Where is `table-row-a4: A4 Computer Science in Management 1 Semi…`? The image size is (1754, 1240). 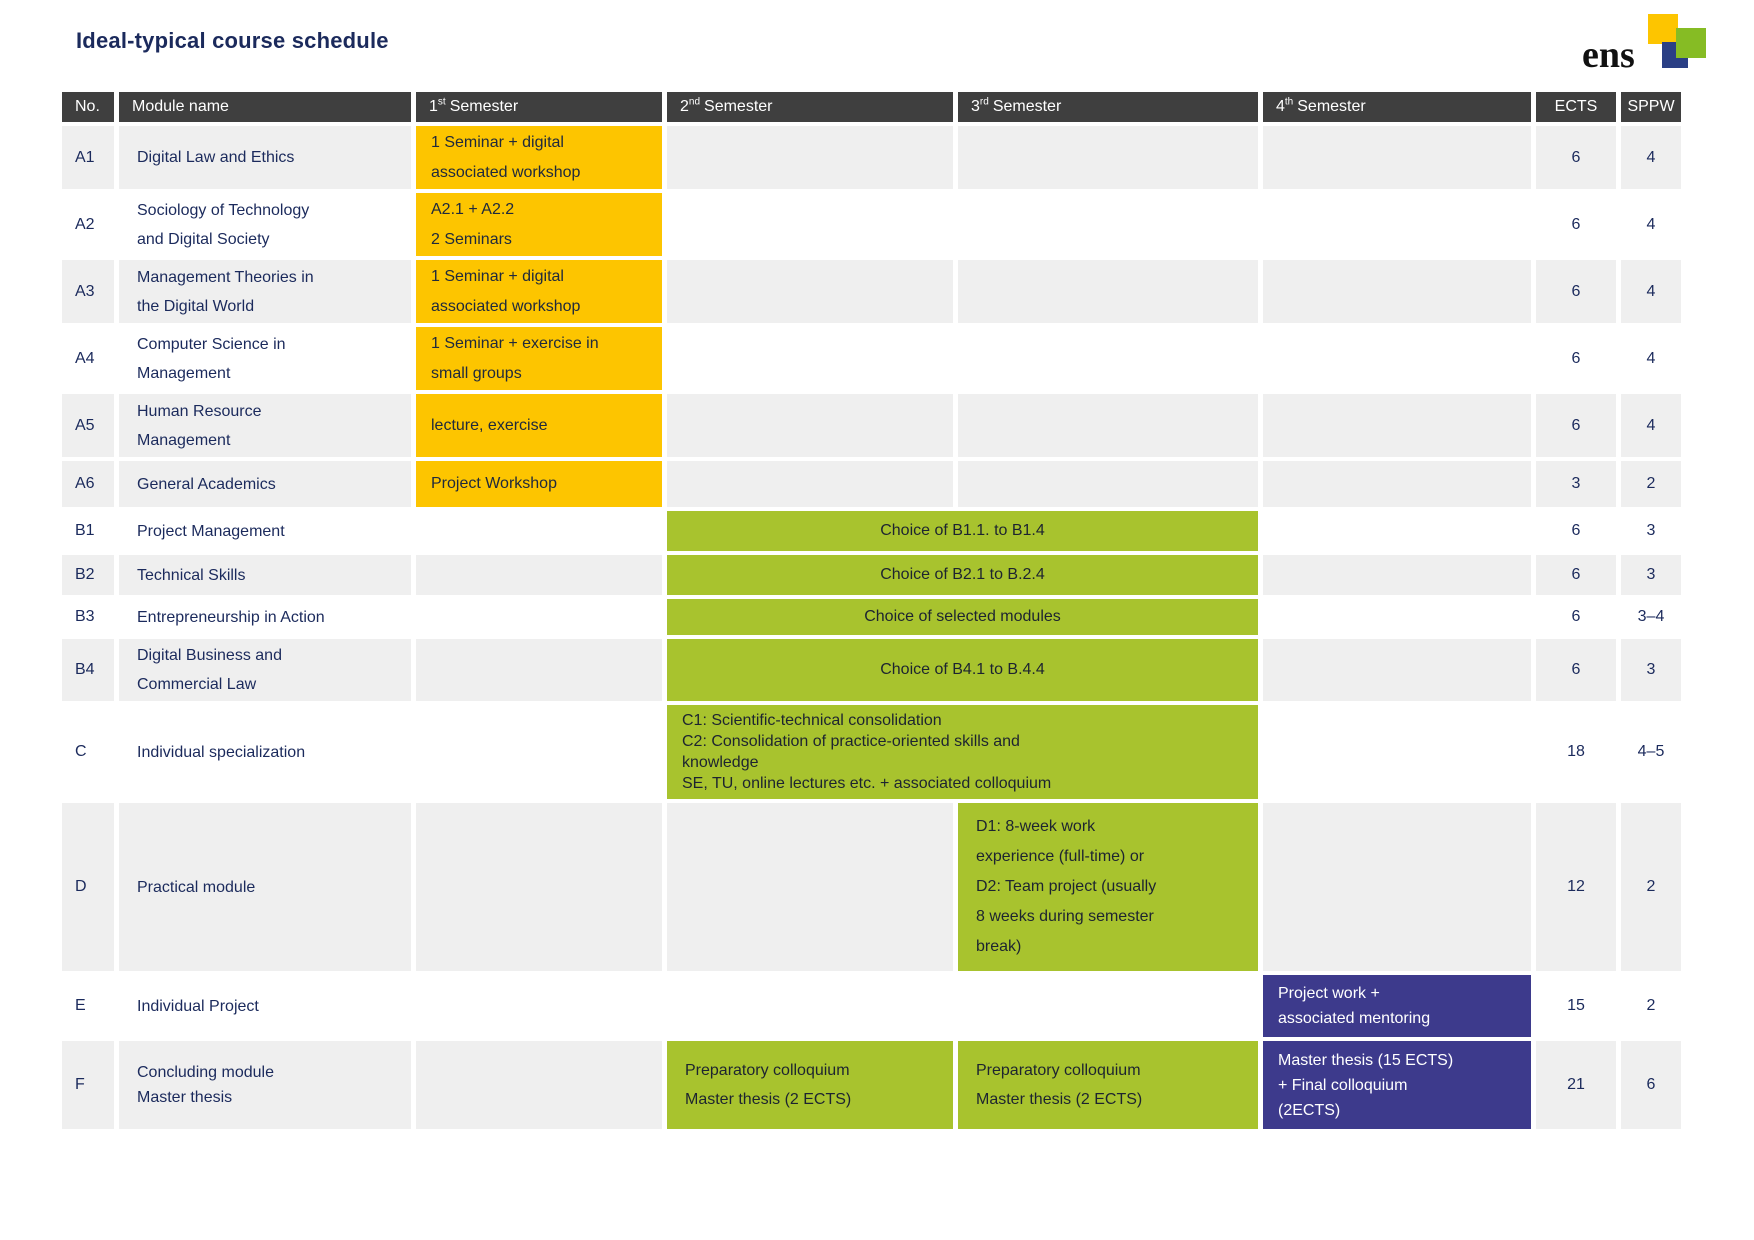 table-row-a4: A4 Computer Science in Management 1 Semi… is located at coordinates (871, 358).